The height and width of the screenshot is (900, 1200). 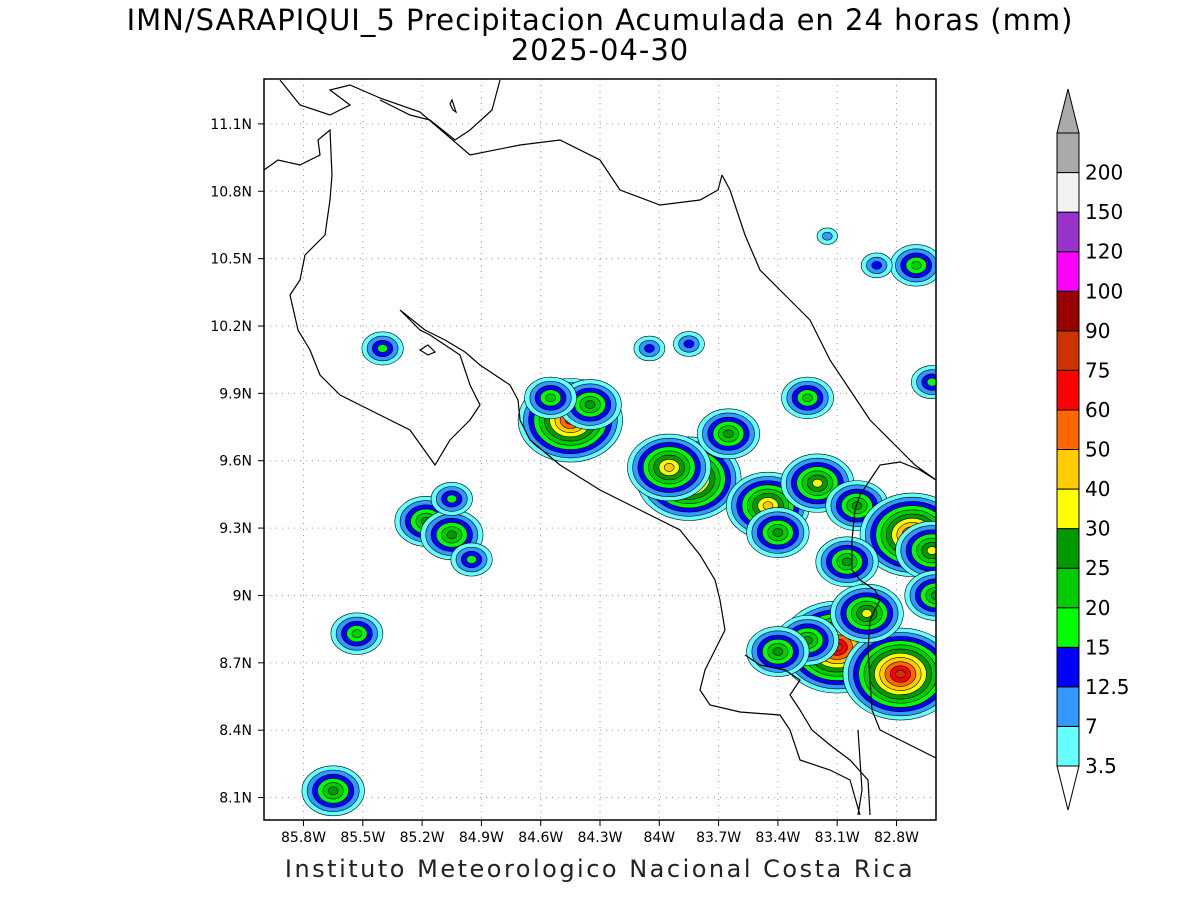 What do you see at coordinates (1097, 647) in the screenshot?
I see `colorbar-label: 15` at bounding box center [1097, 647].